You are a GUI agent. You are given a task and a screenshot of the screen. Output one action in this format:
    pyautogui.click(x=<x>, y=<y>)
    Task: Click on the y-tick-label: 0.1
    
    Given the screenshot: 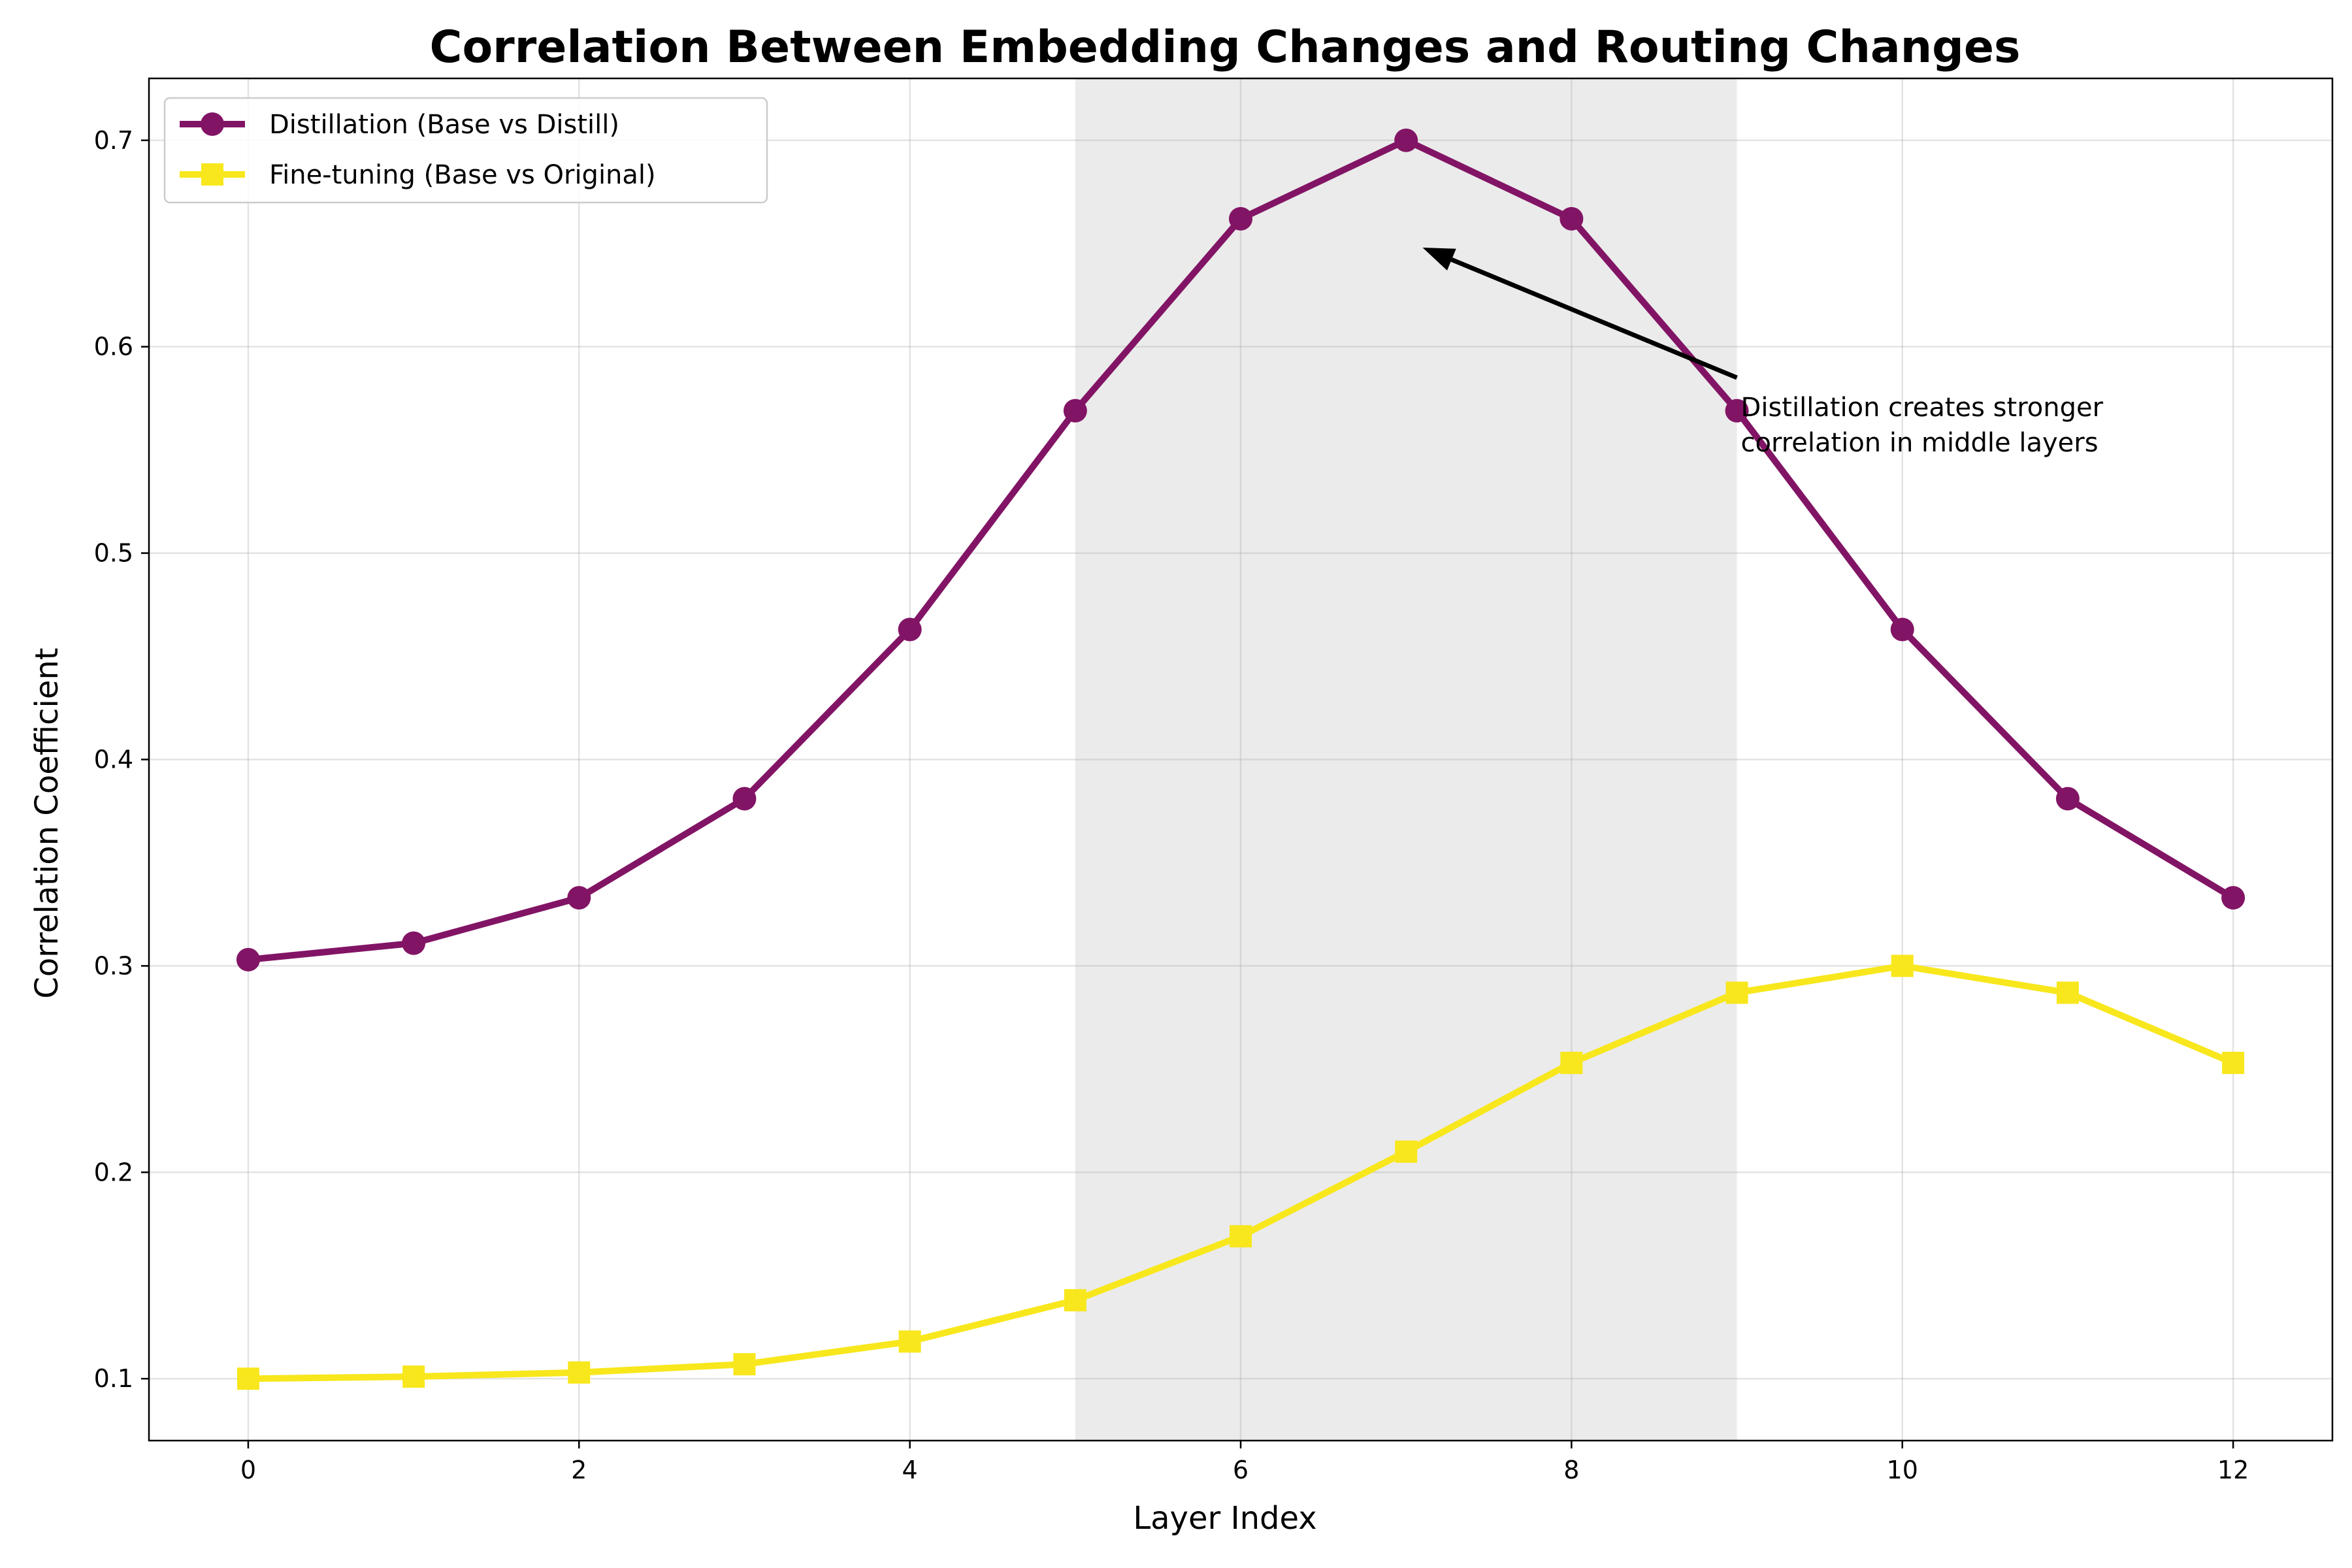 What is the action you would take?
    pyautogui.click(x=113, y=1378)
    